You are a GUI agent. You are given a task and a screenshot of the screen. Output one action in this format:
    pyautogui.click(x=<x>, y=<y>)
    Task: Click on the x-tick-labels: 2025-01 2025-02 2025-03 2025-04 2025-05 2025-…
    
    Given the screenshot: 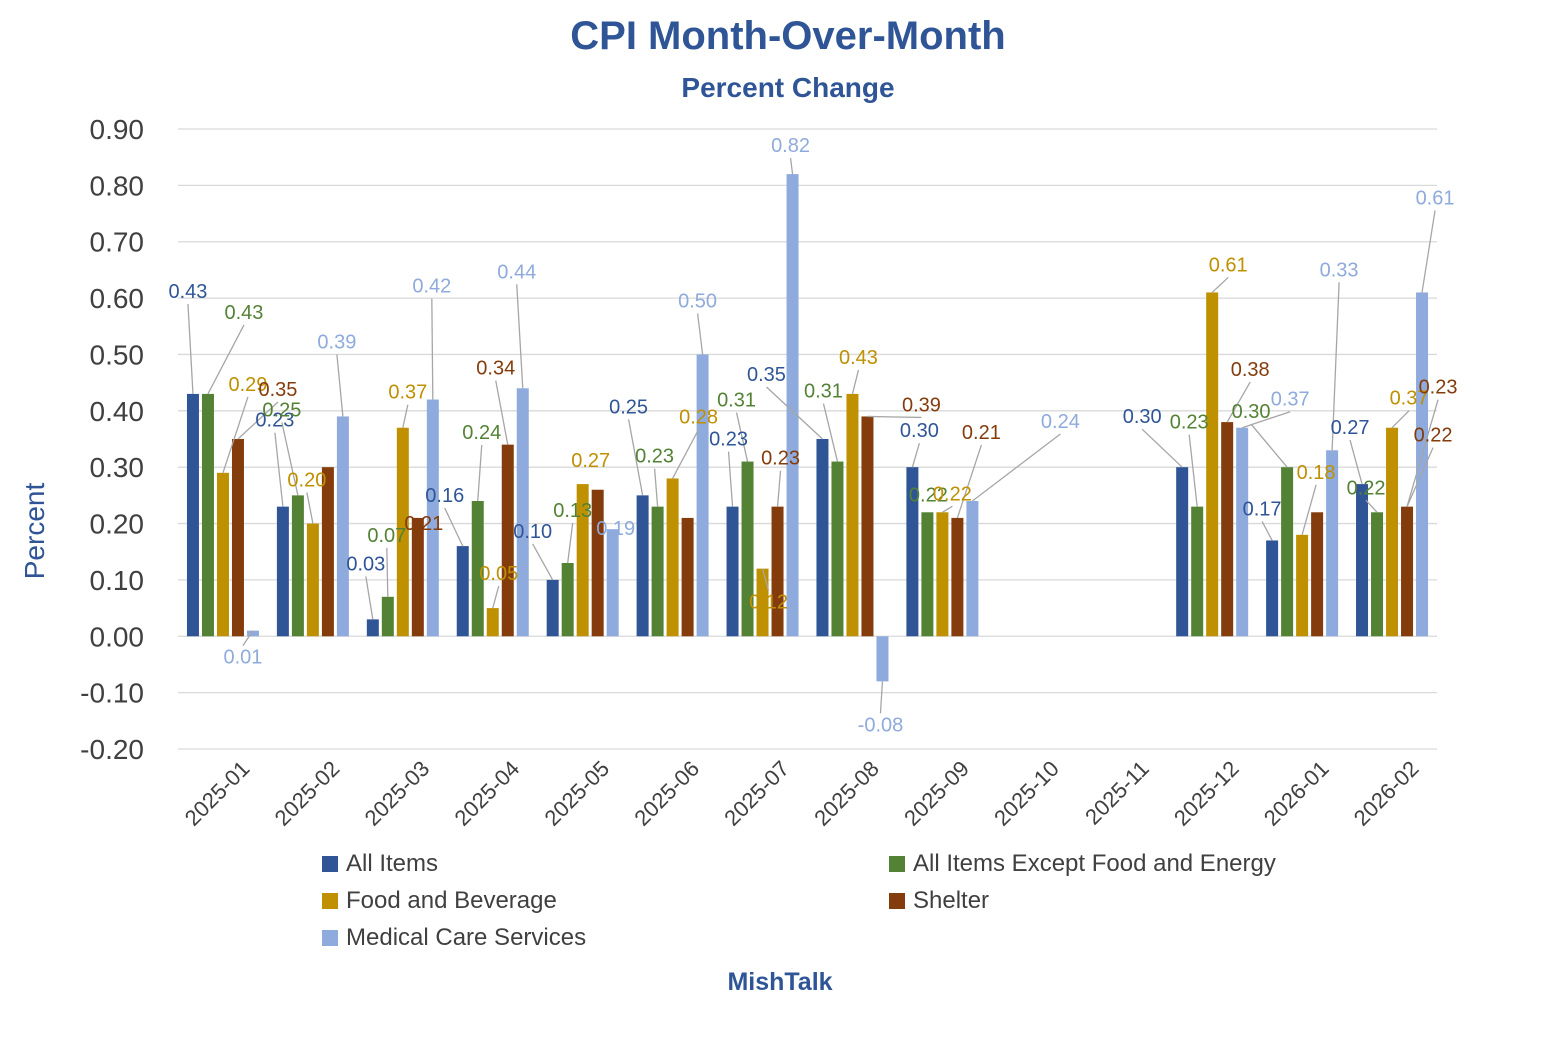 What is the action you would take?
    pyautogui.click(x=802, y=793)
    